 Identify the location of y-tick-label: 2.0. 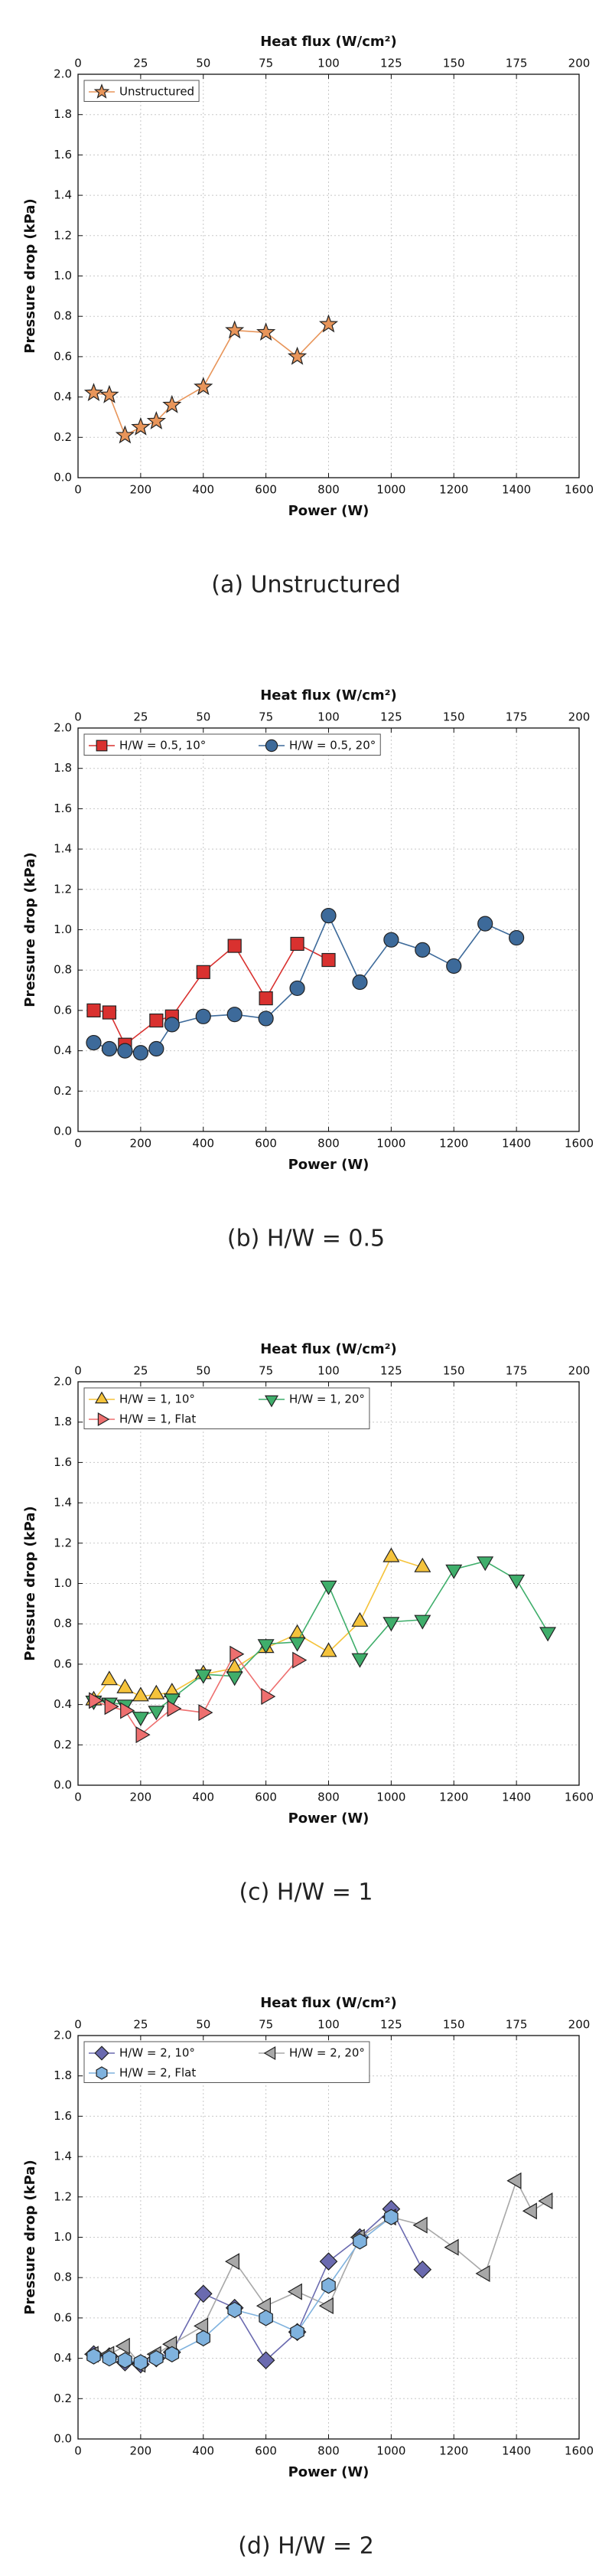
(63, 1382).